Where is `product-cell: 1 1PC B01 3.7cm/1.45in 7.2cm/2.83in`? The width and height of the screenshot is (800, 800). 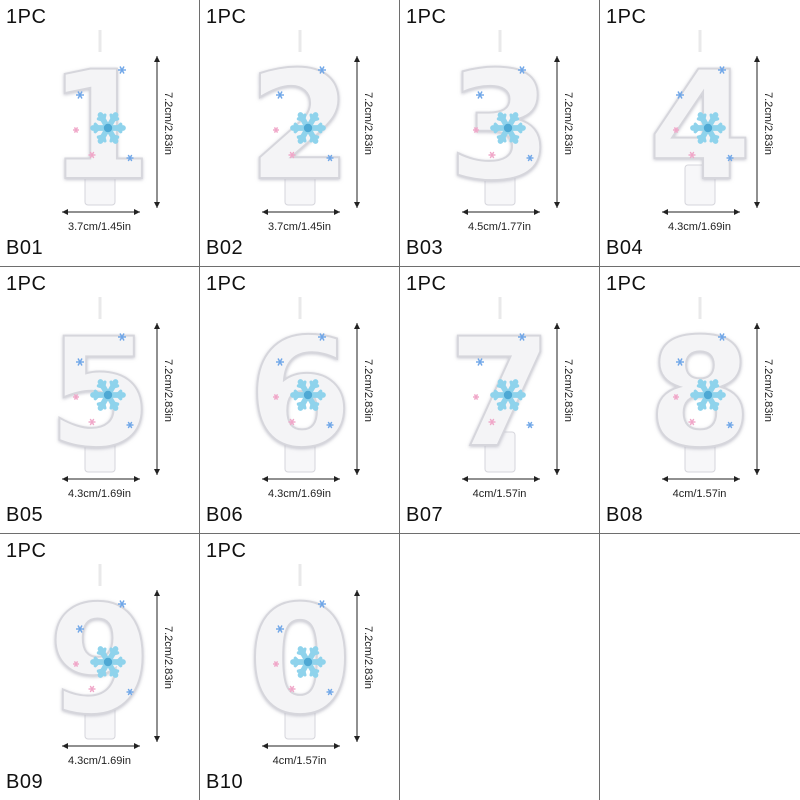
product-cell: 1 1PC B01 3.7cm/1.45in 7.2cm/2.83in is located at coordinates (99, 133).